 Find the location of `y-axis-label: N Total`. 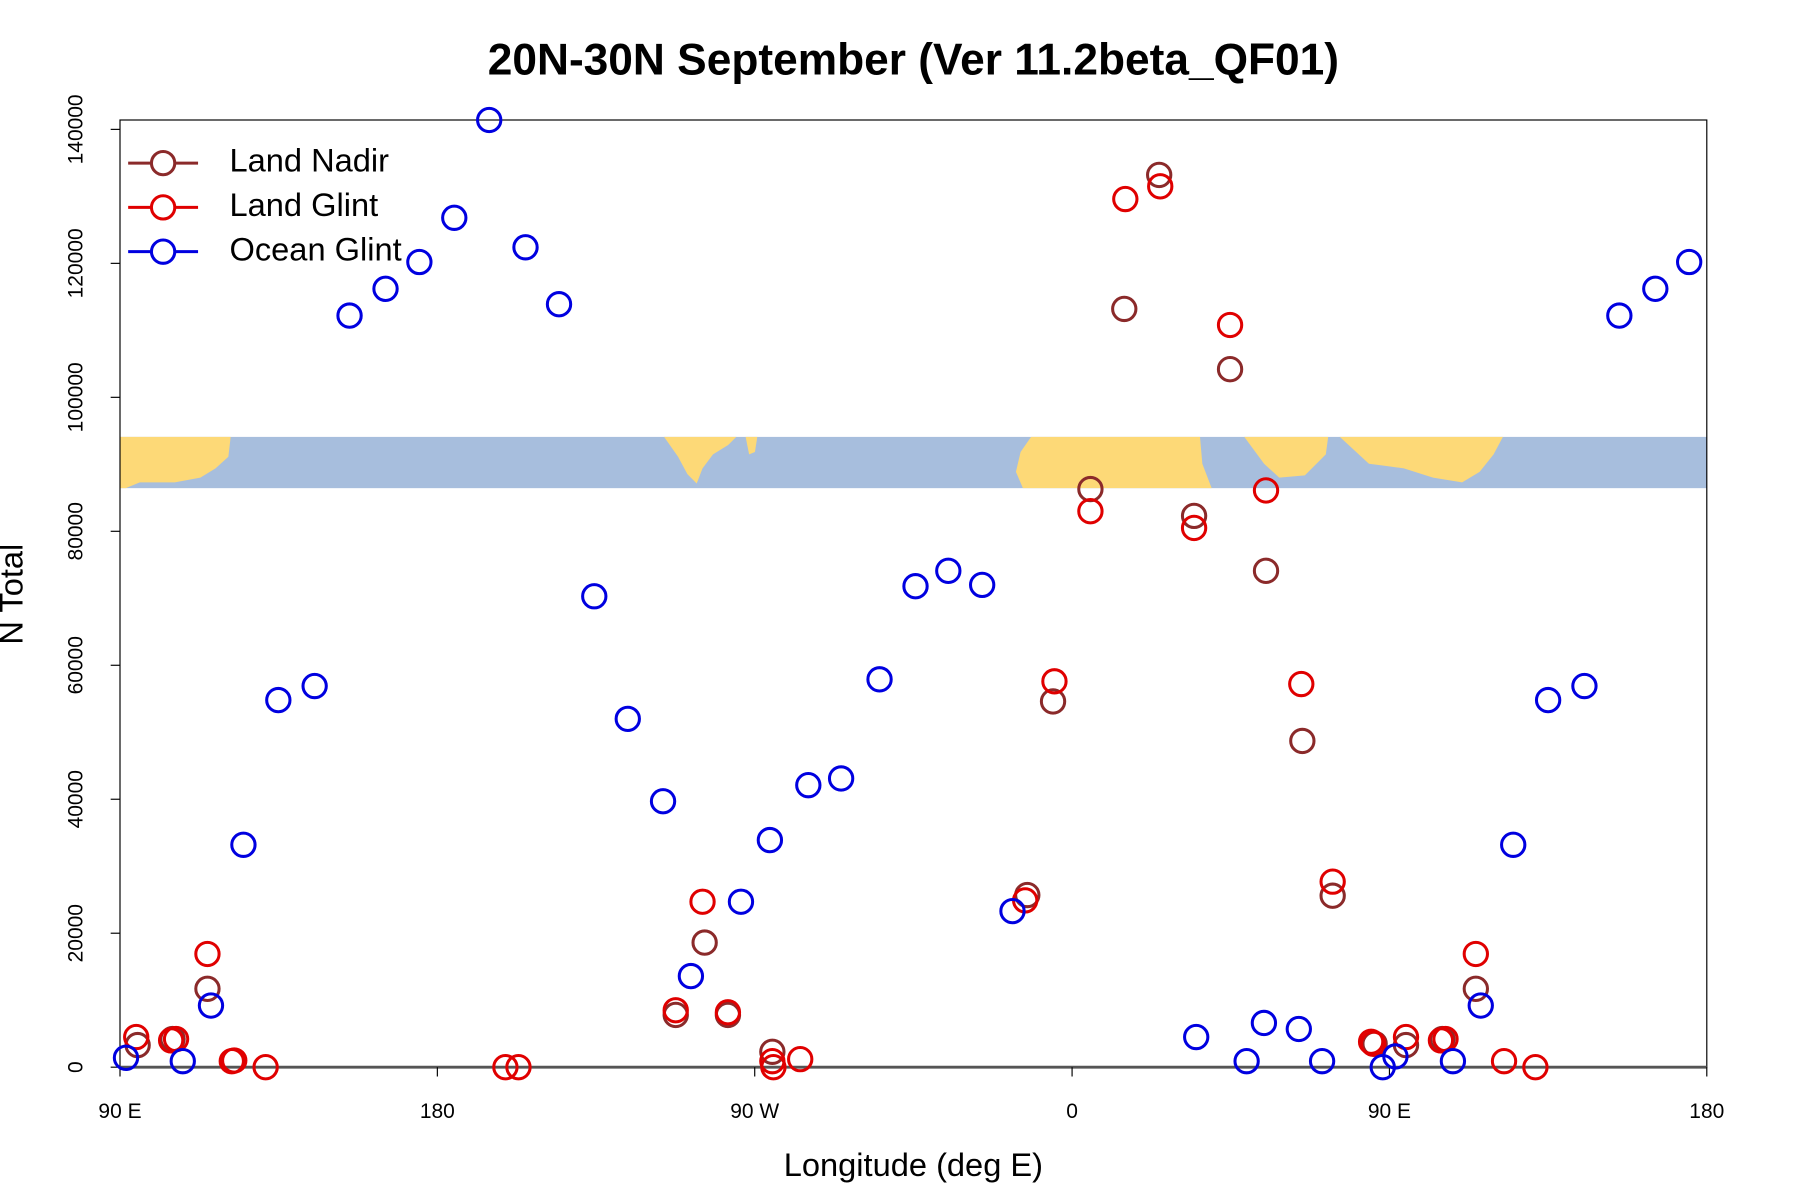

y-axis-label: N Total is located at coordinates (15, 594).